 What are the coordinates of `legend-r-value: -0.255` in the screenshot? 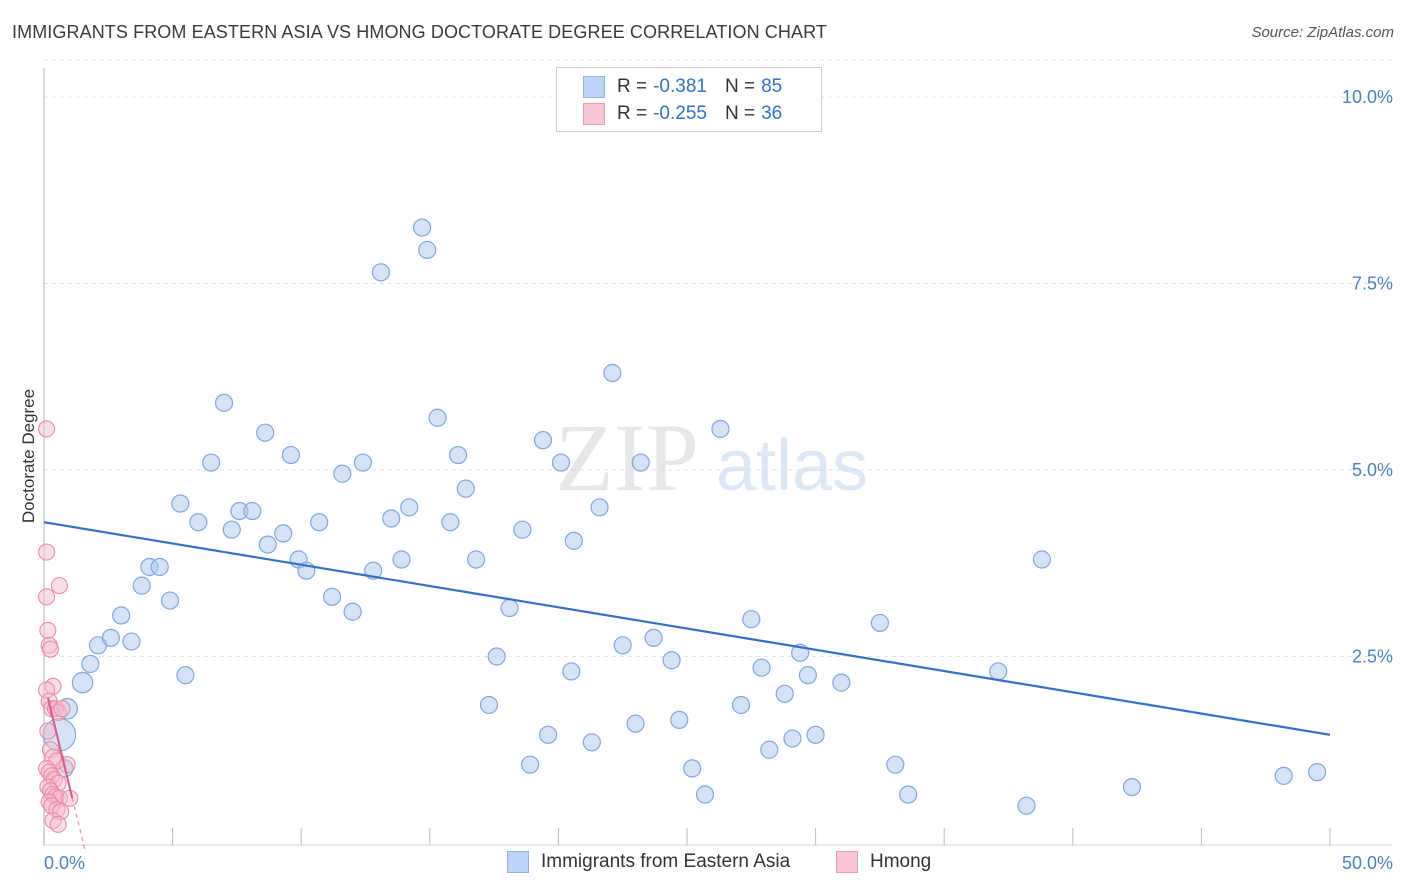 It's located at (680, 113).